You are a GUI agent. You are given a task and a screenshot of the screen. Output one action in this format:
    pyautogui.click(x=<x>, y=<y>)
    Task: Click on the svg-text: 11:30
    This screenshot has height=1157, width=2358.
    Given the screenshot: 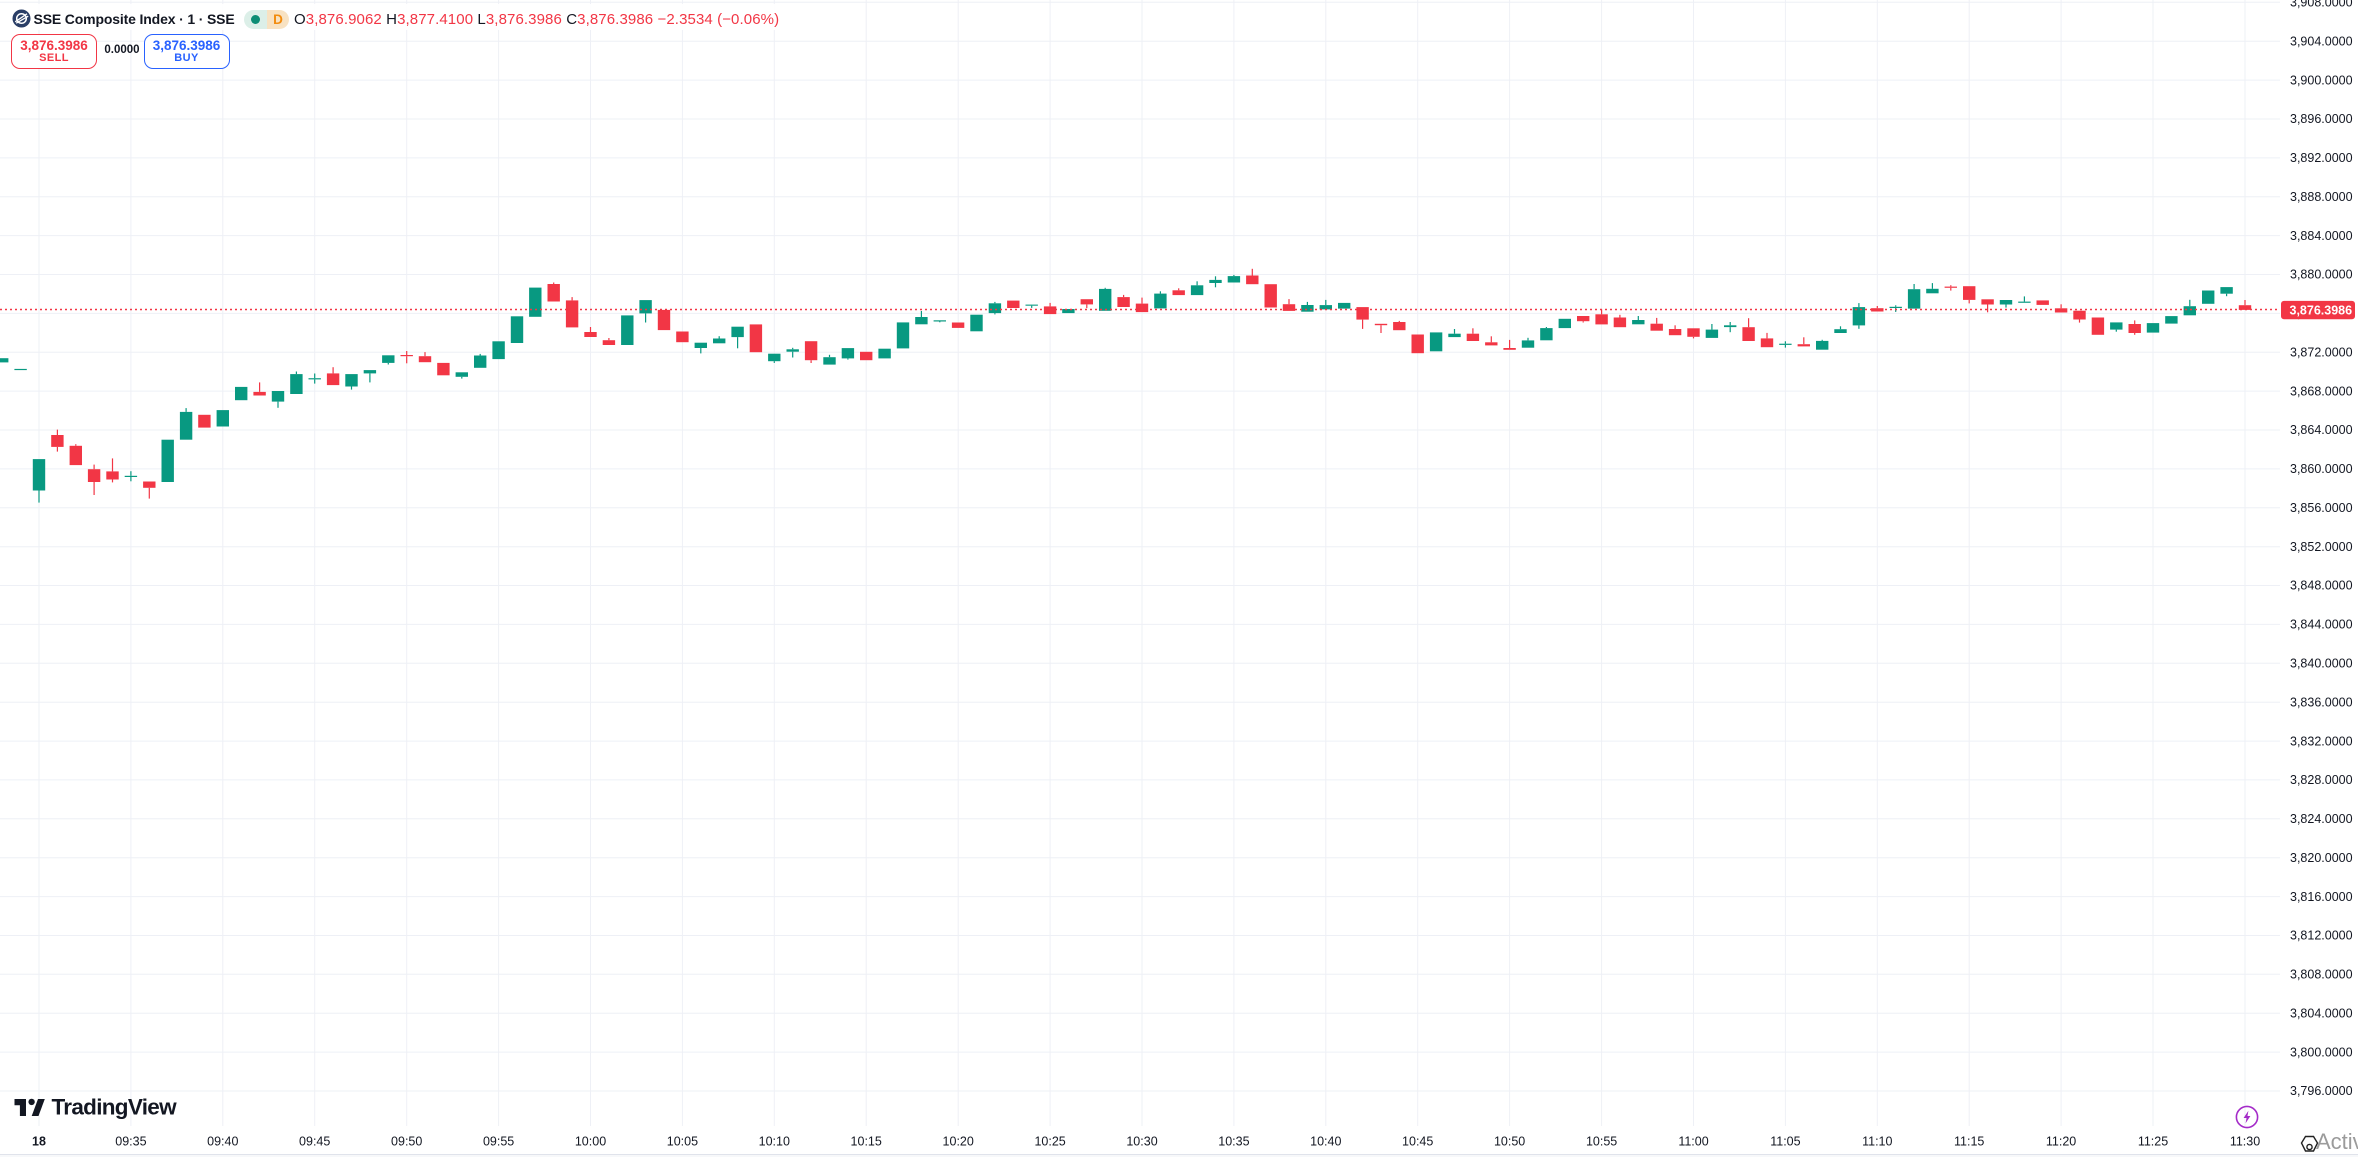 What is the action you would take?
    pyautogui.click(x=2245, y=1142)
    